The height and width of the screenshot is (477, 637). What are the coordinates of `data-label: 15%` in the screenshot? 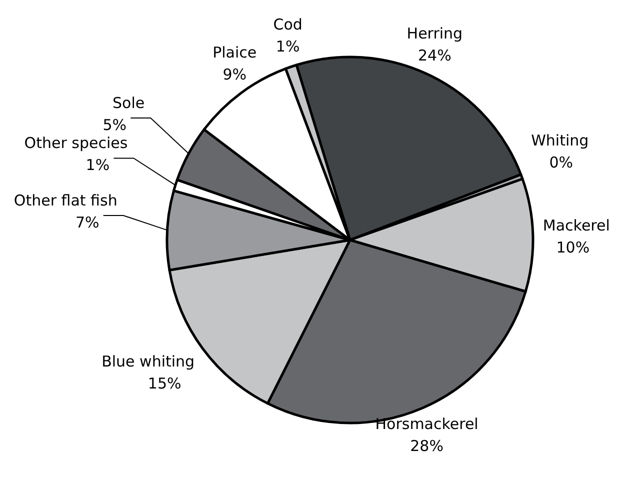 It's located at (165, 383).